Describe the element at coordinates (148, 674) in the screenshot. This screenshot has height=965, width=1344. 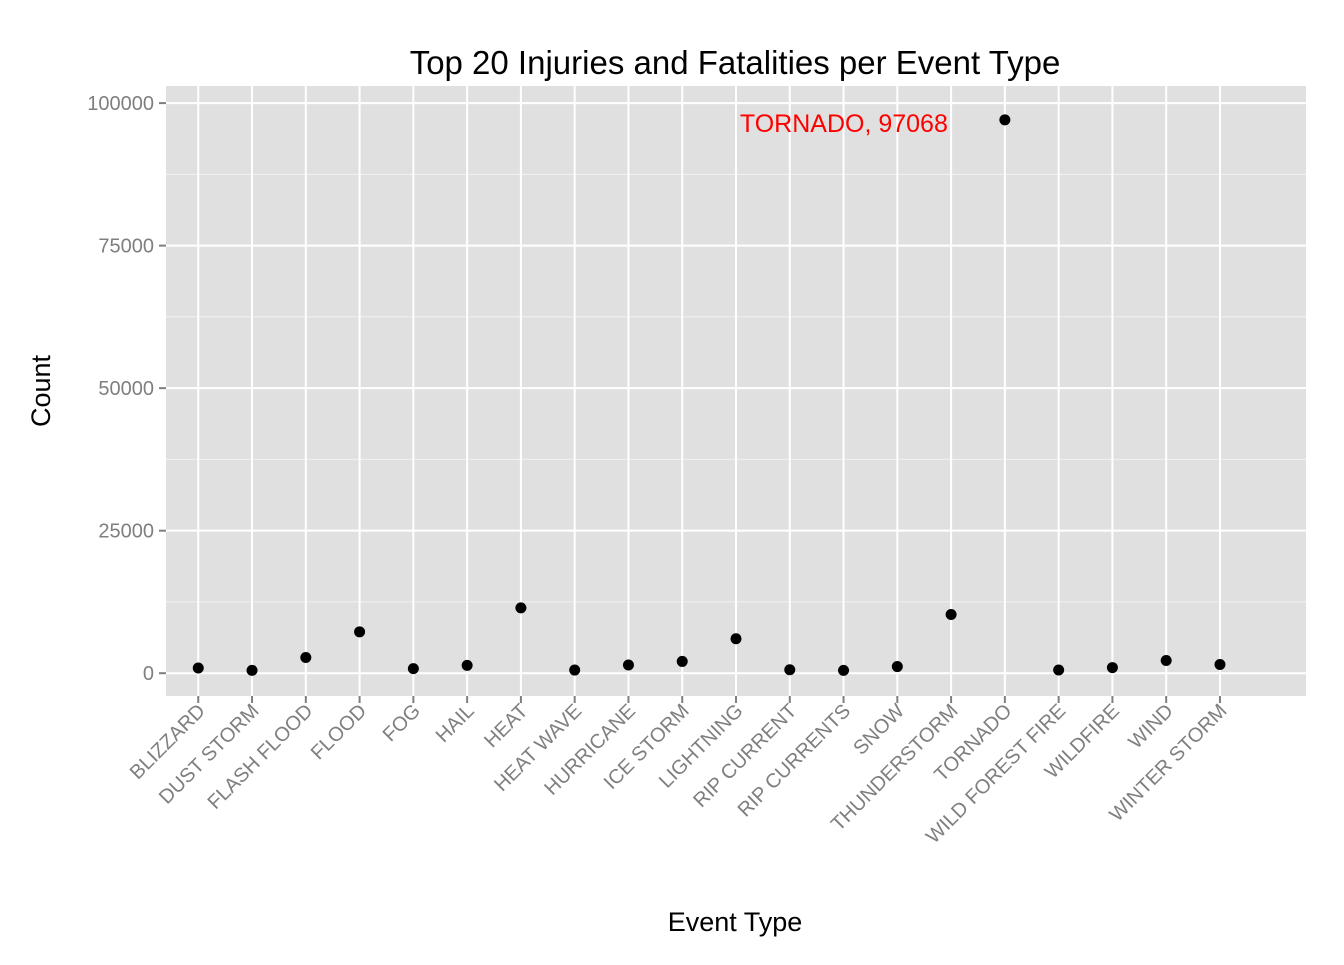
I see `y-tick-label: 0` at that location.